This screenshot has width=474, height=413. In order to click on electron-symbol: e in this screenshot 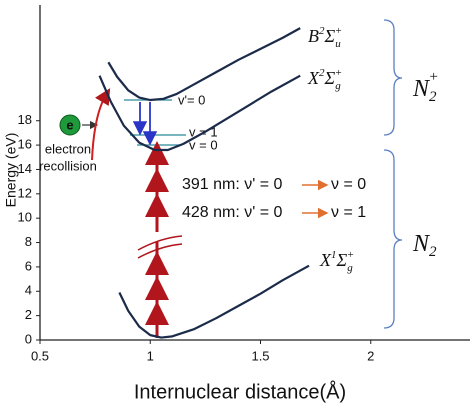, I will do `click(69, 124)`.